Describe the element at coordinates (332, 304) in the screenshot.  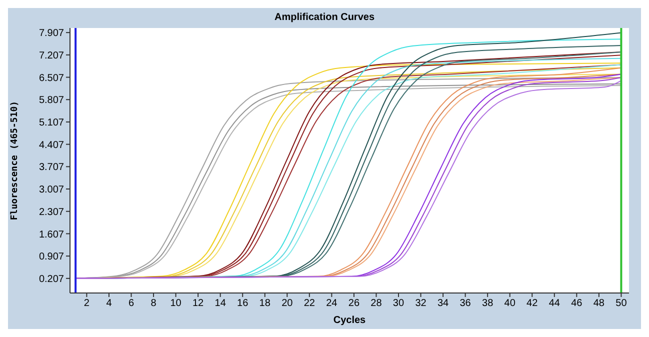
I see `x-tick-label: 24` at that location.